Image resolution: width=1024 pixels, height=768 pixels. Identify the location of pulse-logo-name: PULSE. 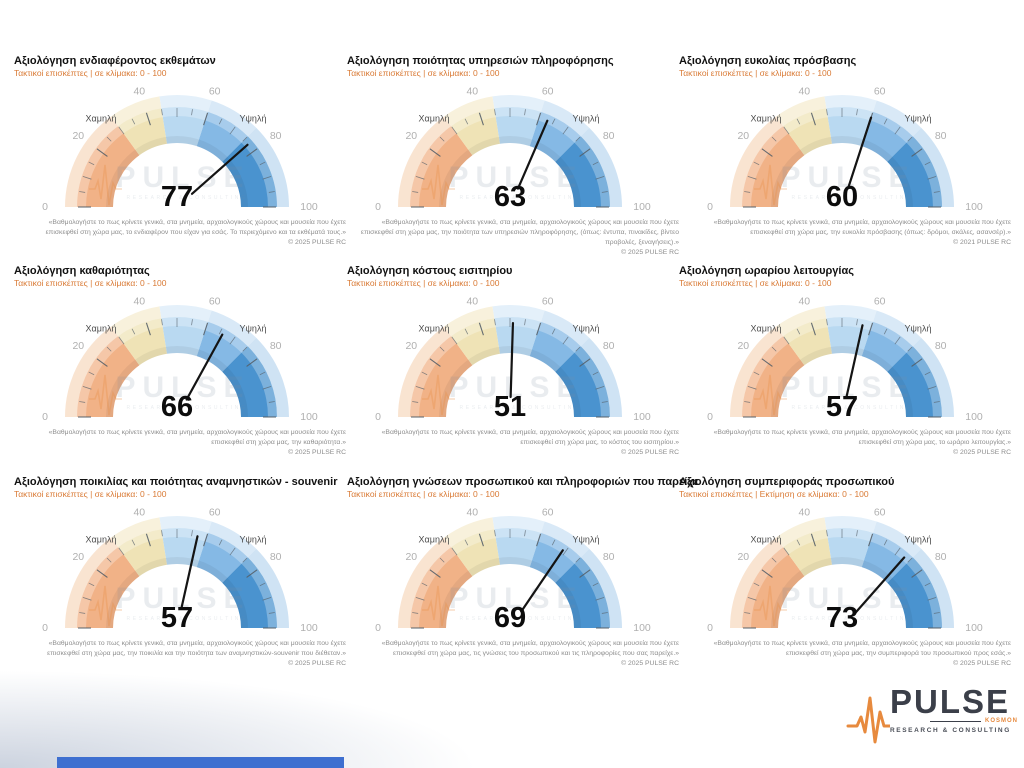
(950, 701).